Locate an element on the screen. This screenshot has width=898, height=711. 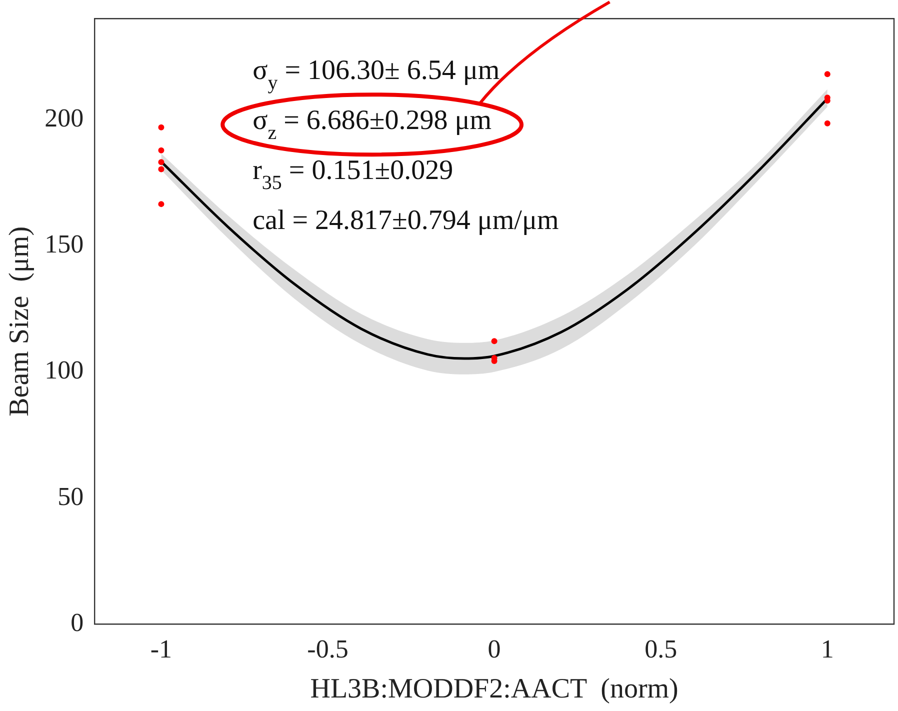
y-tick-label: 0 is located at coordinates (77, 623).